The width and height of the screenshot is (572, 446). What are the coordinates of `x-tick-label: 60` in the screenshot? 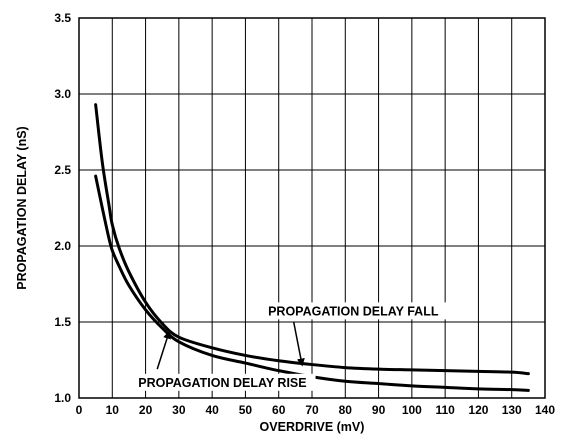 It's located at (279, 410).